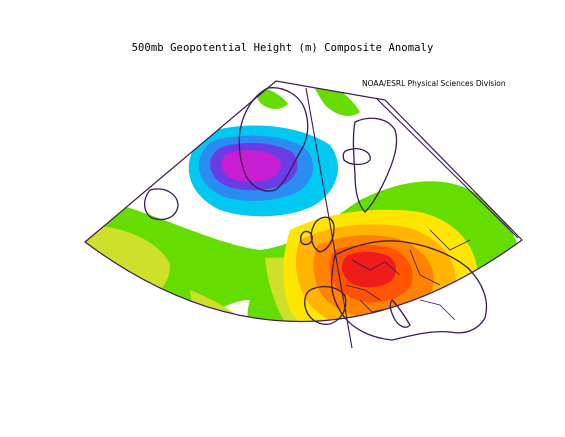 The image size is (565, 437). I want to click on magenta-core, so click(251, 166).